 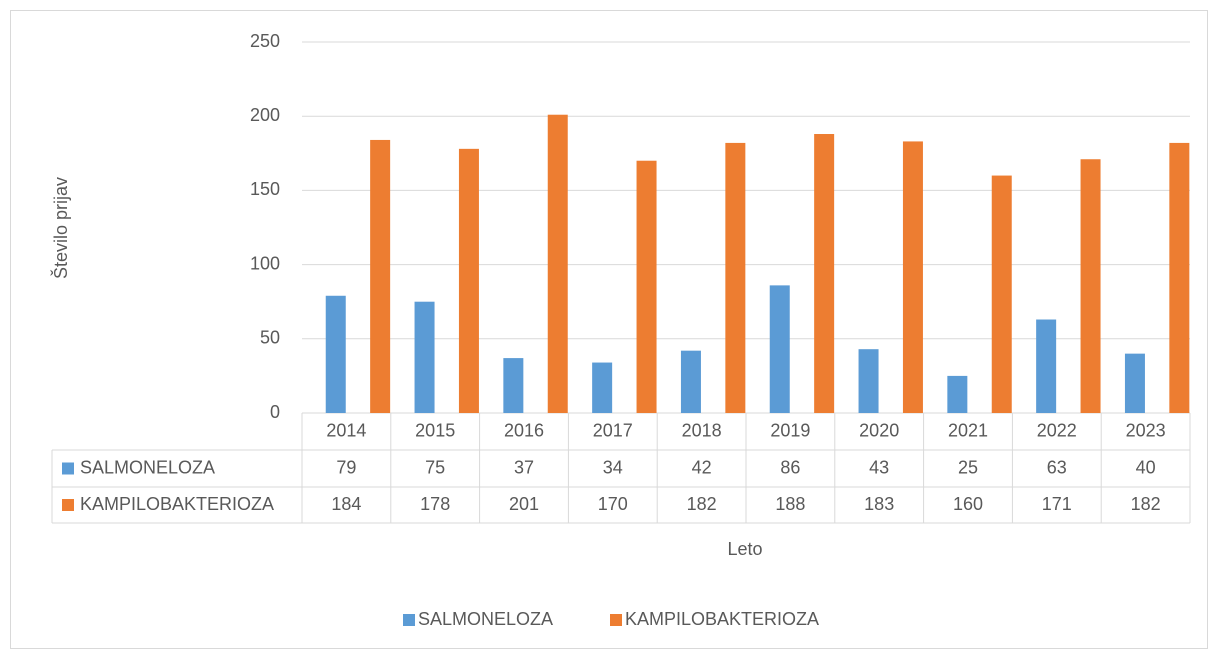 What do you see at coordinates (265, 41) in the screenshot?
I see `y-tick-label: 250` at bounding box center [265, 41].